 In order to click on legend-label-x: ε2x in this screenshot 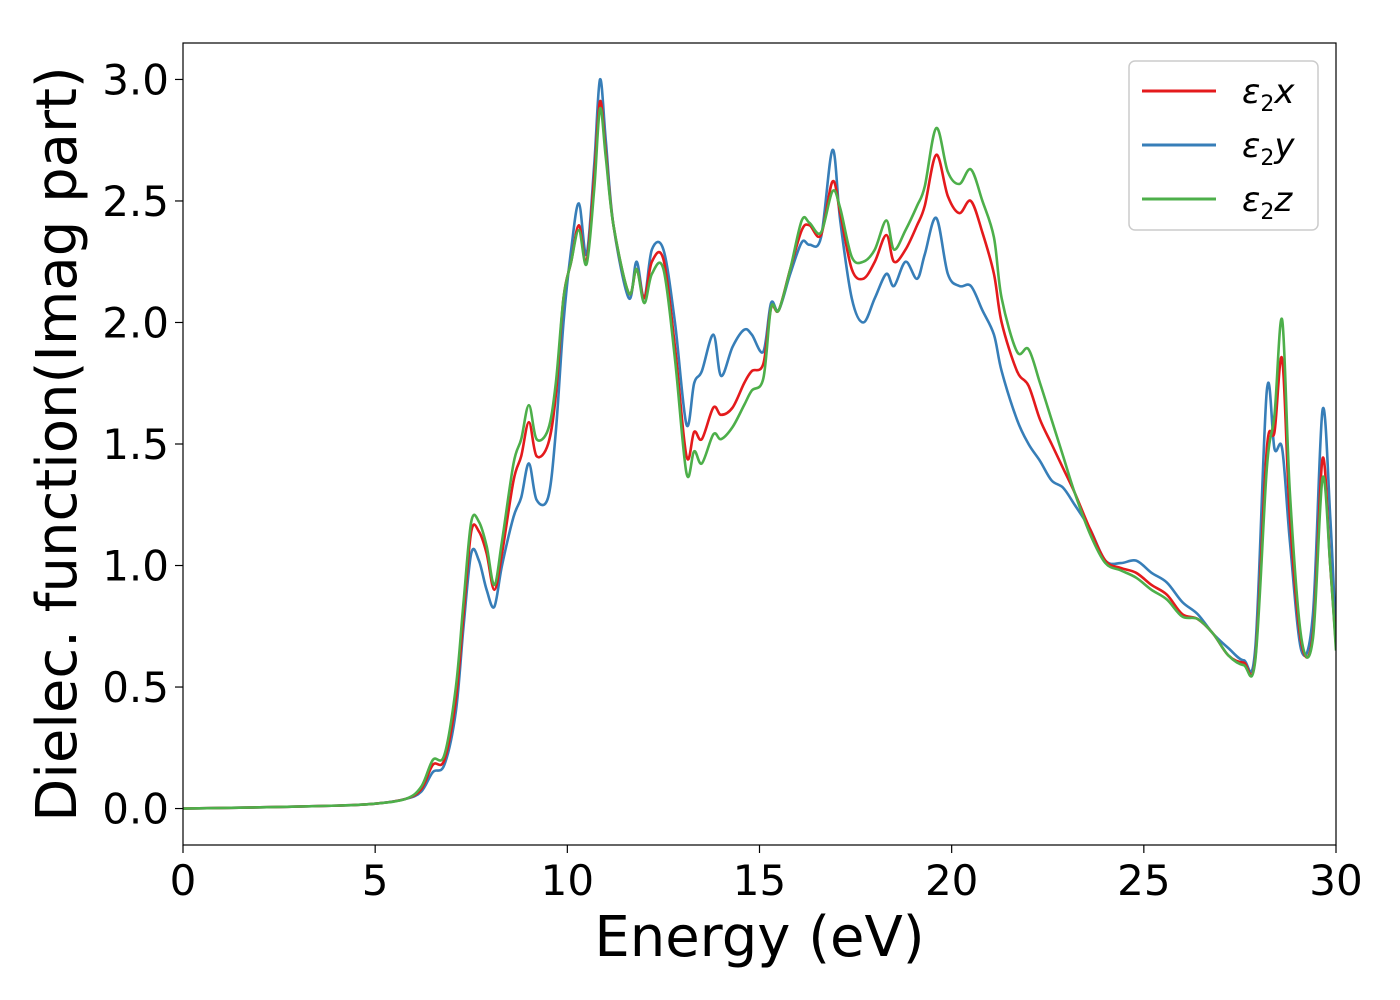, I will do `click(1268, 94)`.